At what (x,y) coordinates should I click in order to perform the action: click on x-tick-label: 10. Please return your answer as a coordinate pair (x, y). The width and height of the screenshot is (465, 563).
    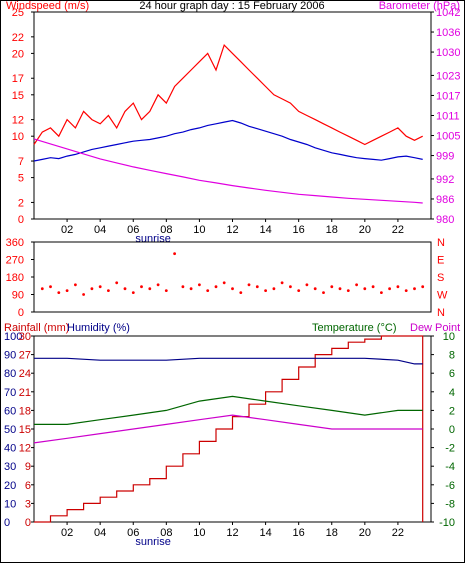
    Looking at the image, I should click on (199, 230).